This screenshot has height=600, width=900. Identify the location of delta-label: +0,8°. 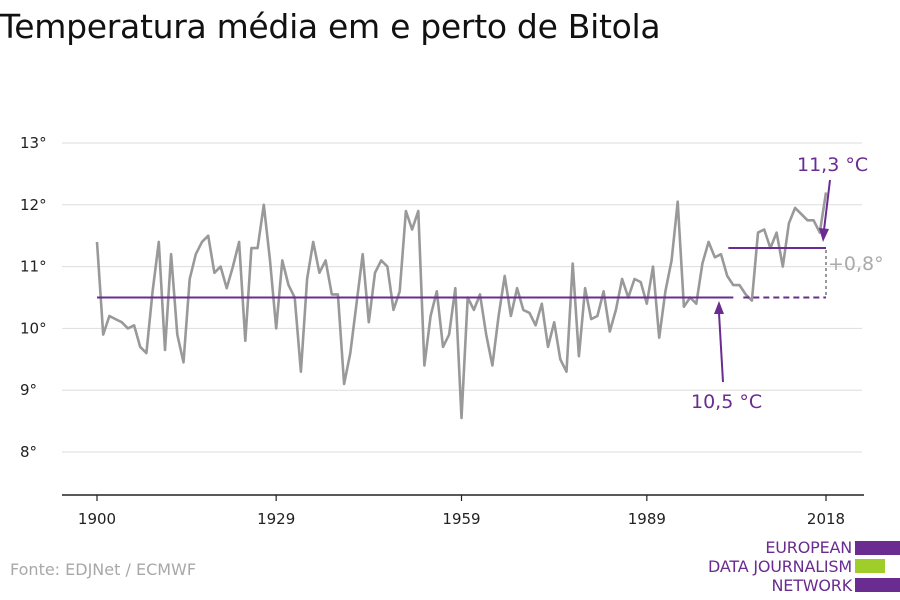
(856, 264).